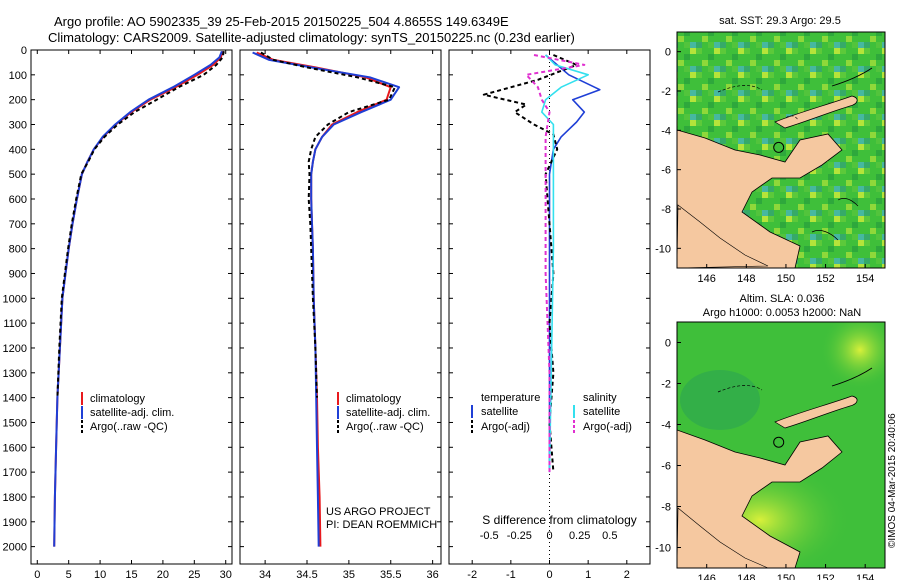  I want to click on y-tick-label: 1500, so click(15, 423).